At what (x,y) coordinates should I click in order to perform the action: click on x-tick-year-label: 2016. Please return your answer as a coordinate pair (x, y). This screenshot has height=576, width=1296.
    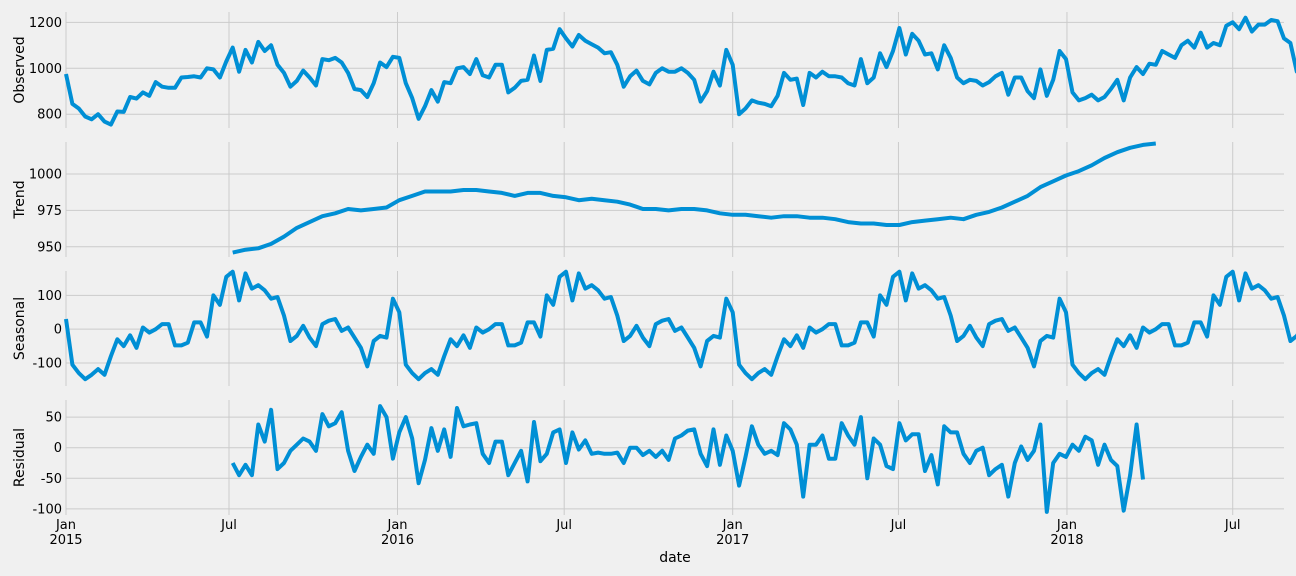
    Looking at the image, I should click on (397, 540).